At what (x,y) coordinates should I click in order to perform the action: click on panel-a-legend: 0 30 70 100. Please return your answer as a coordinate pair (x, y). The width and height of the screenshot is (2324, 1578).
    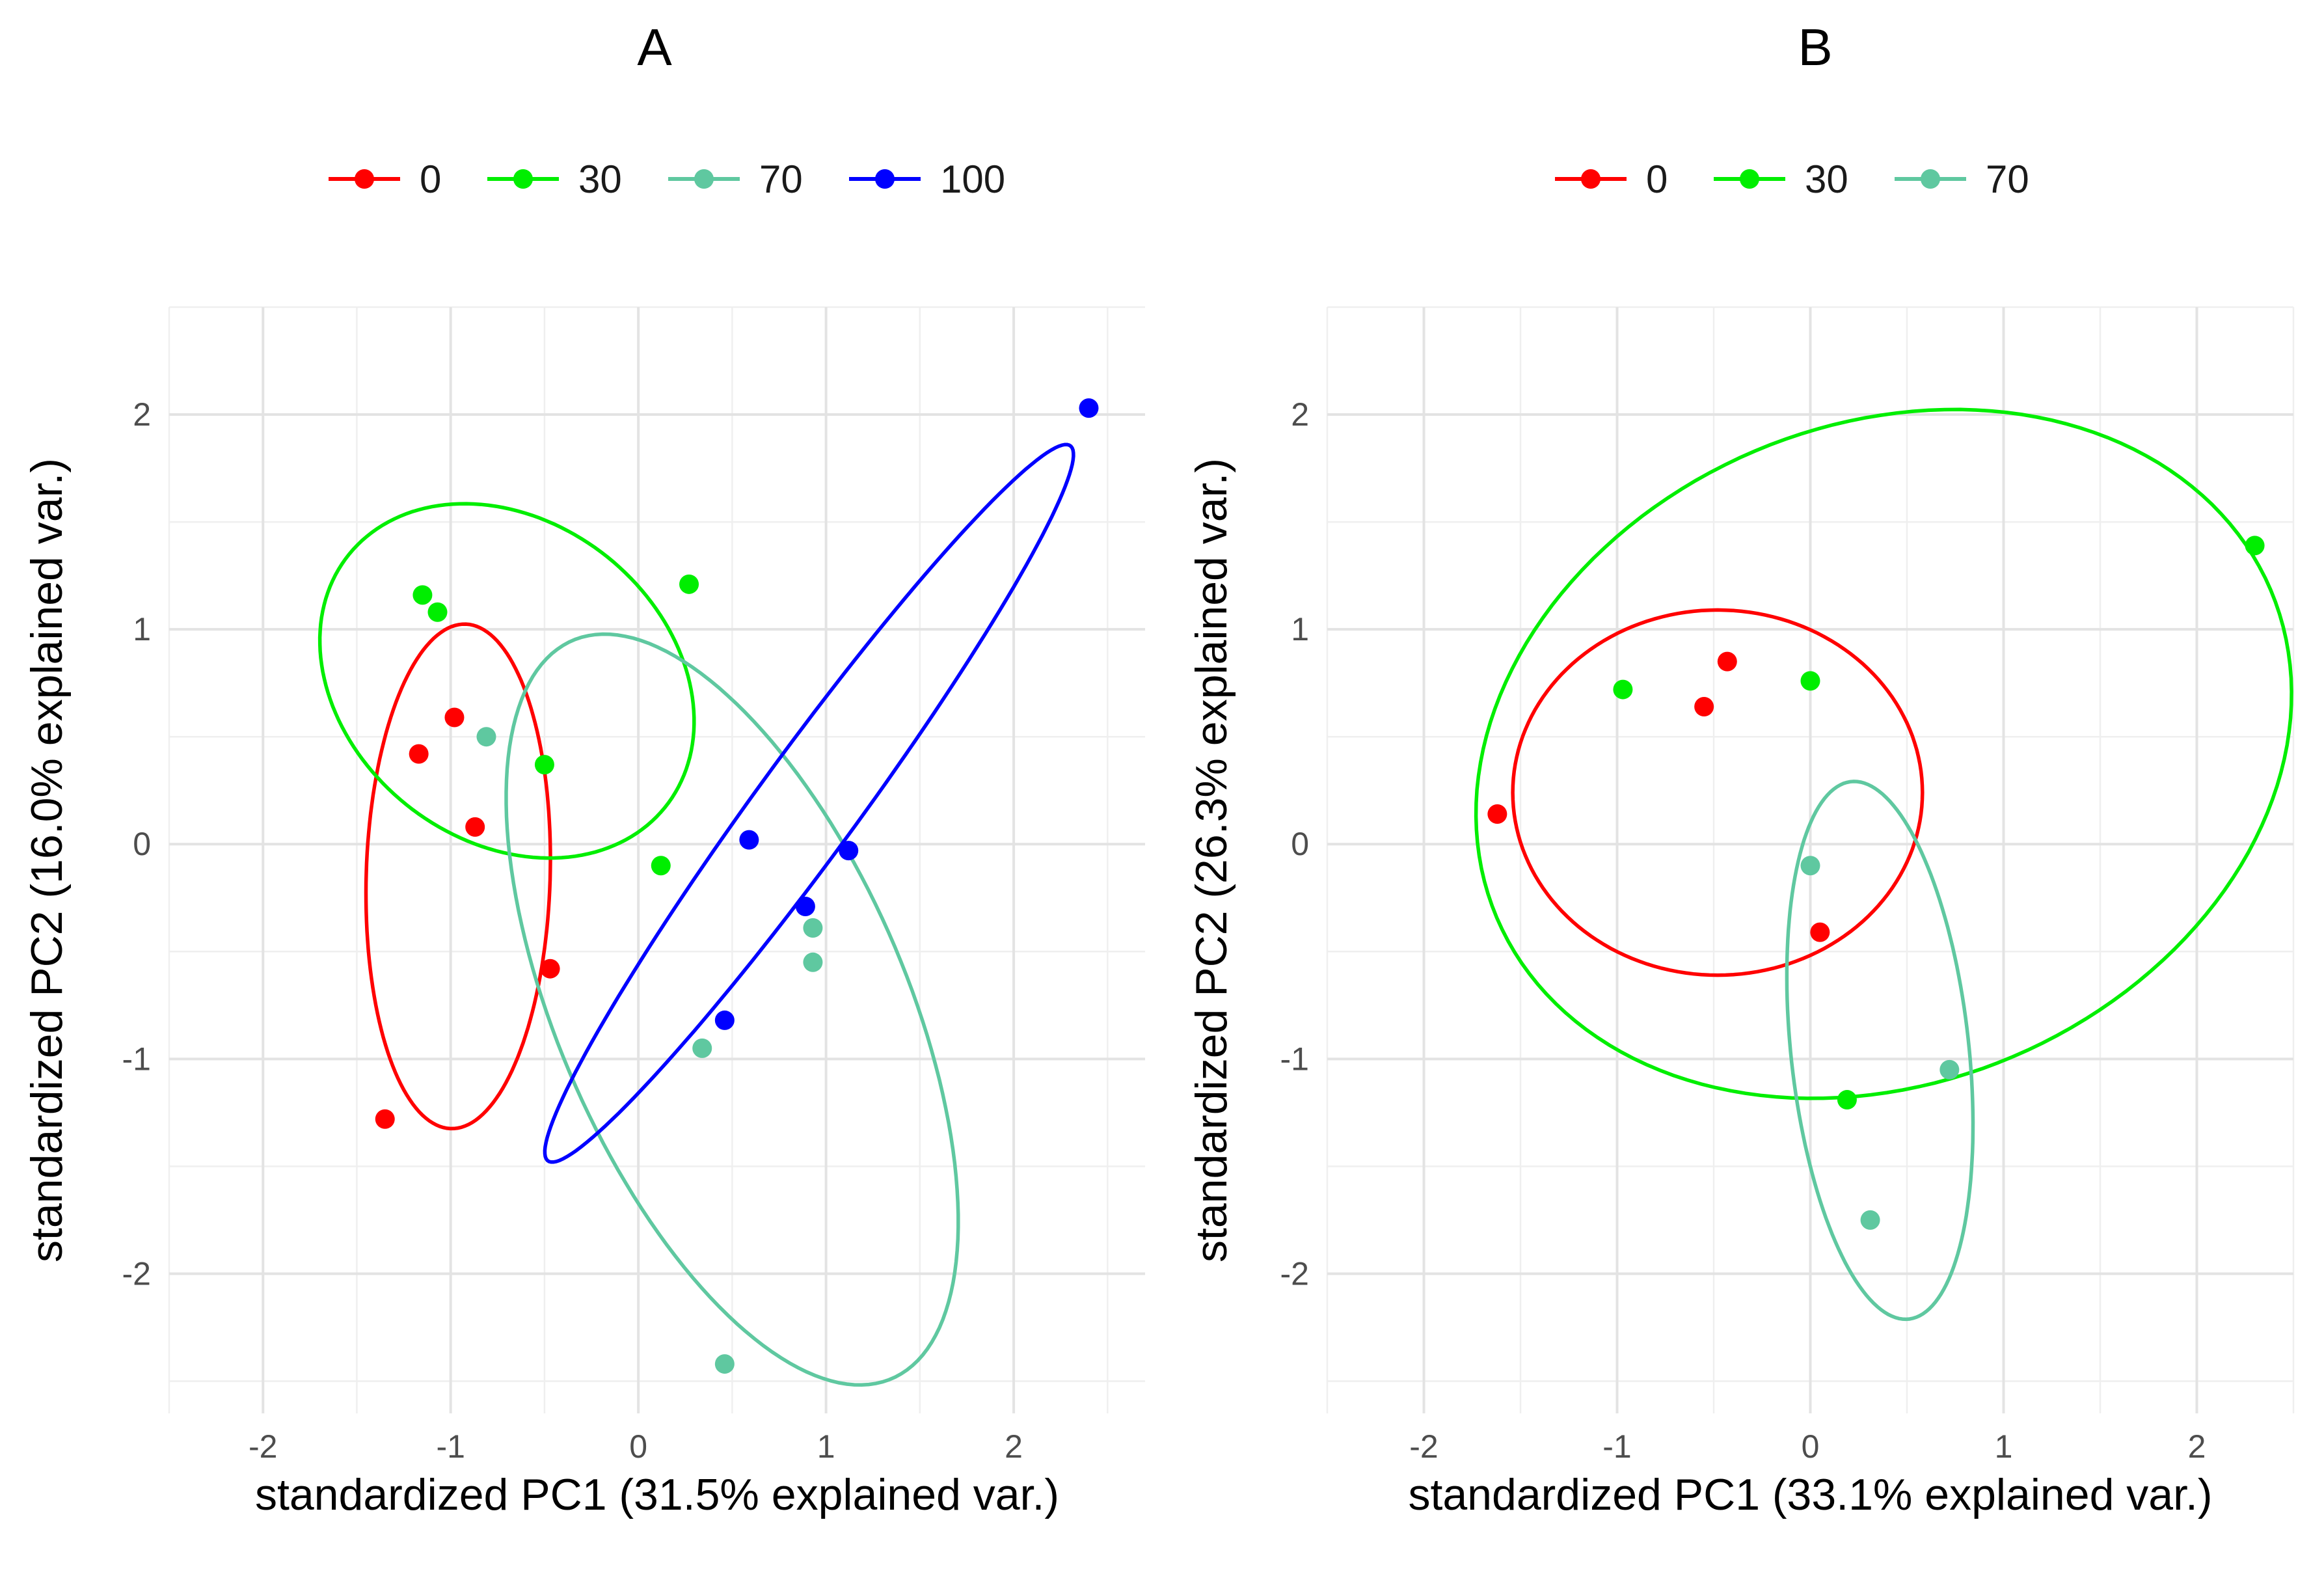
    Looking at the image, I should click on (667, 179).